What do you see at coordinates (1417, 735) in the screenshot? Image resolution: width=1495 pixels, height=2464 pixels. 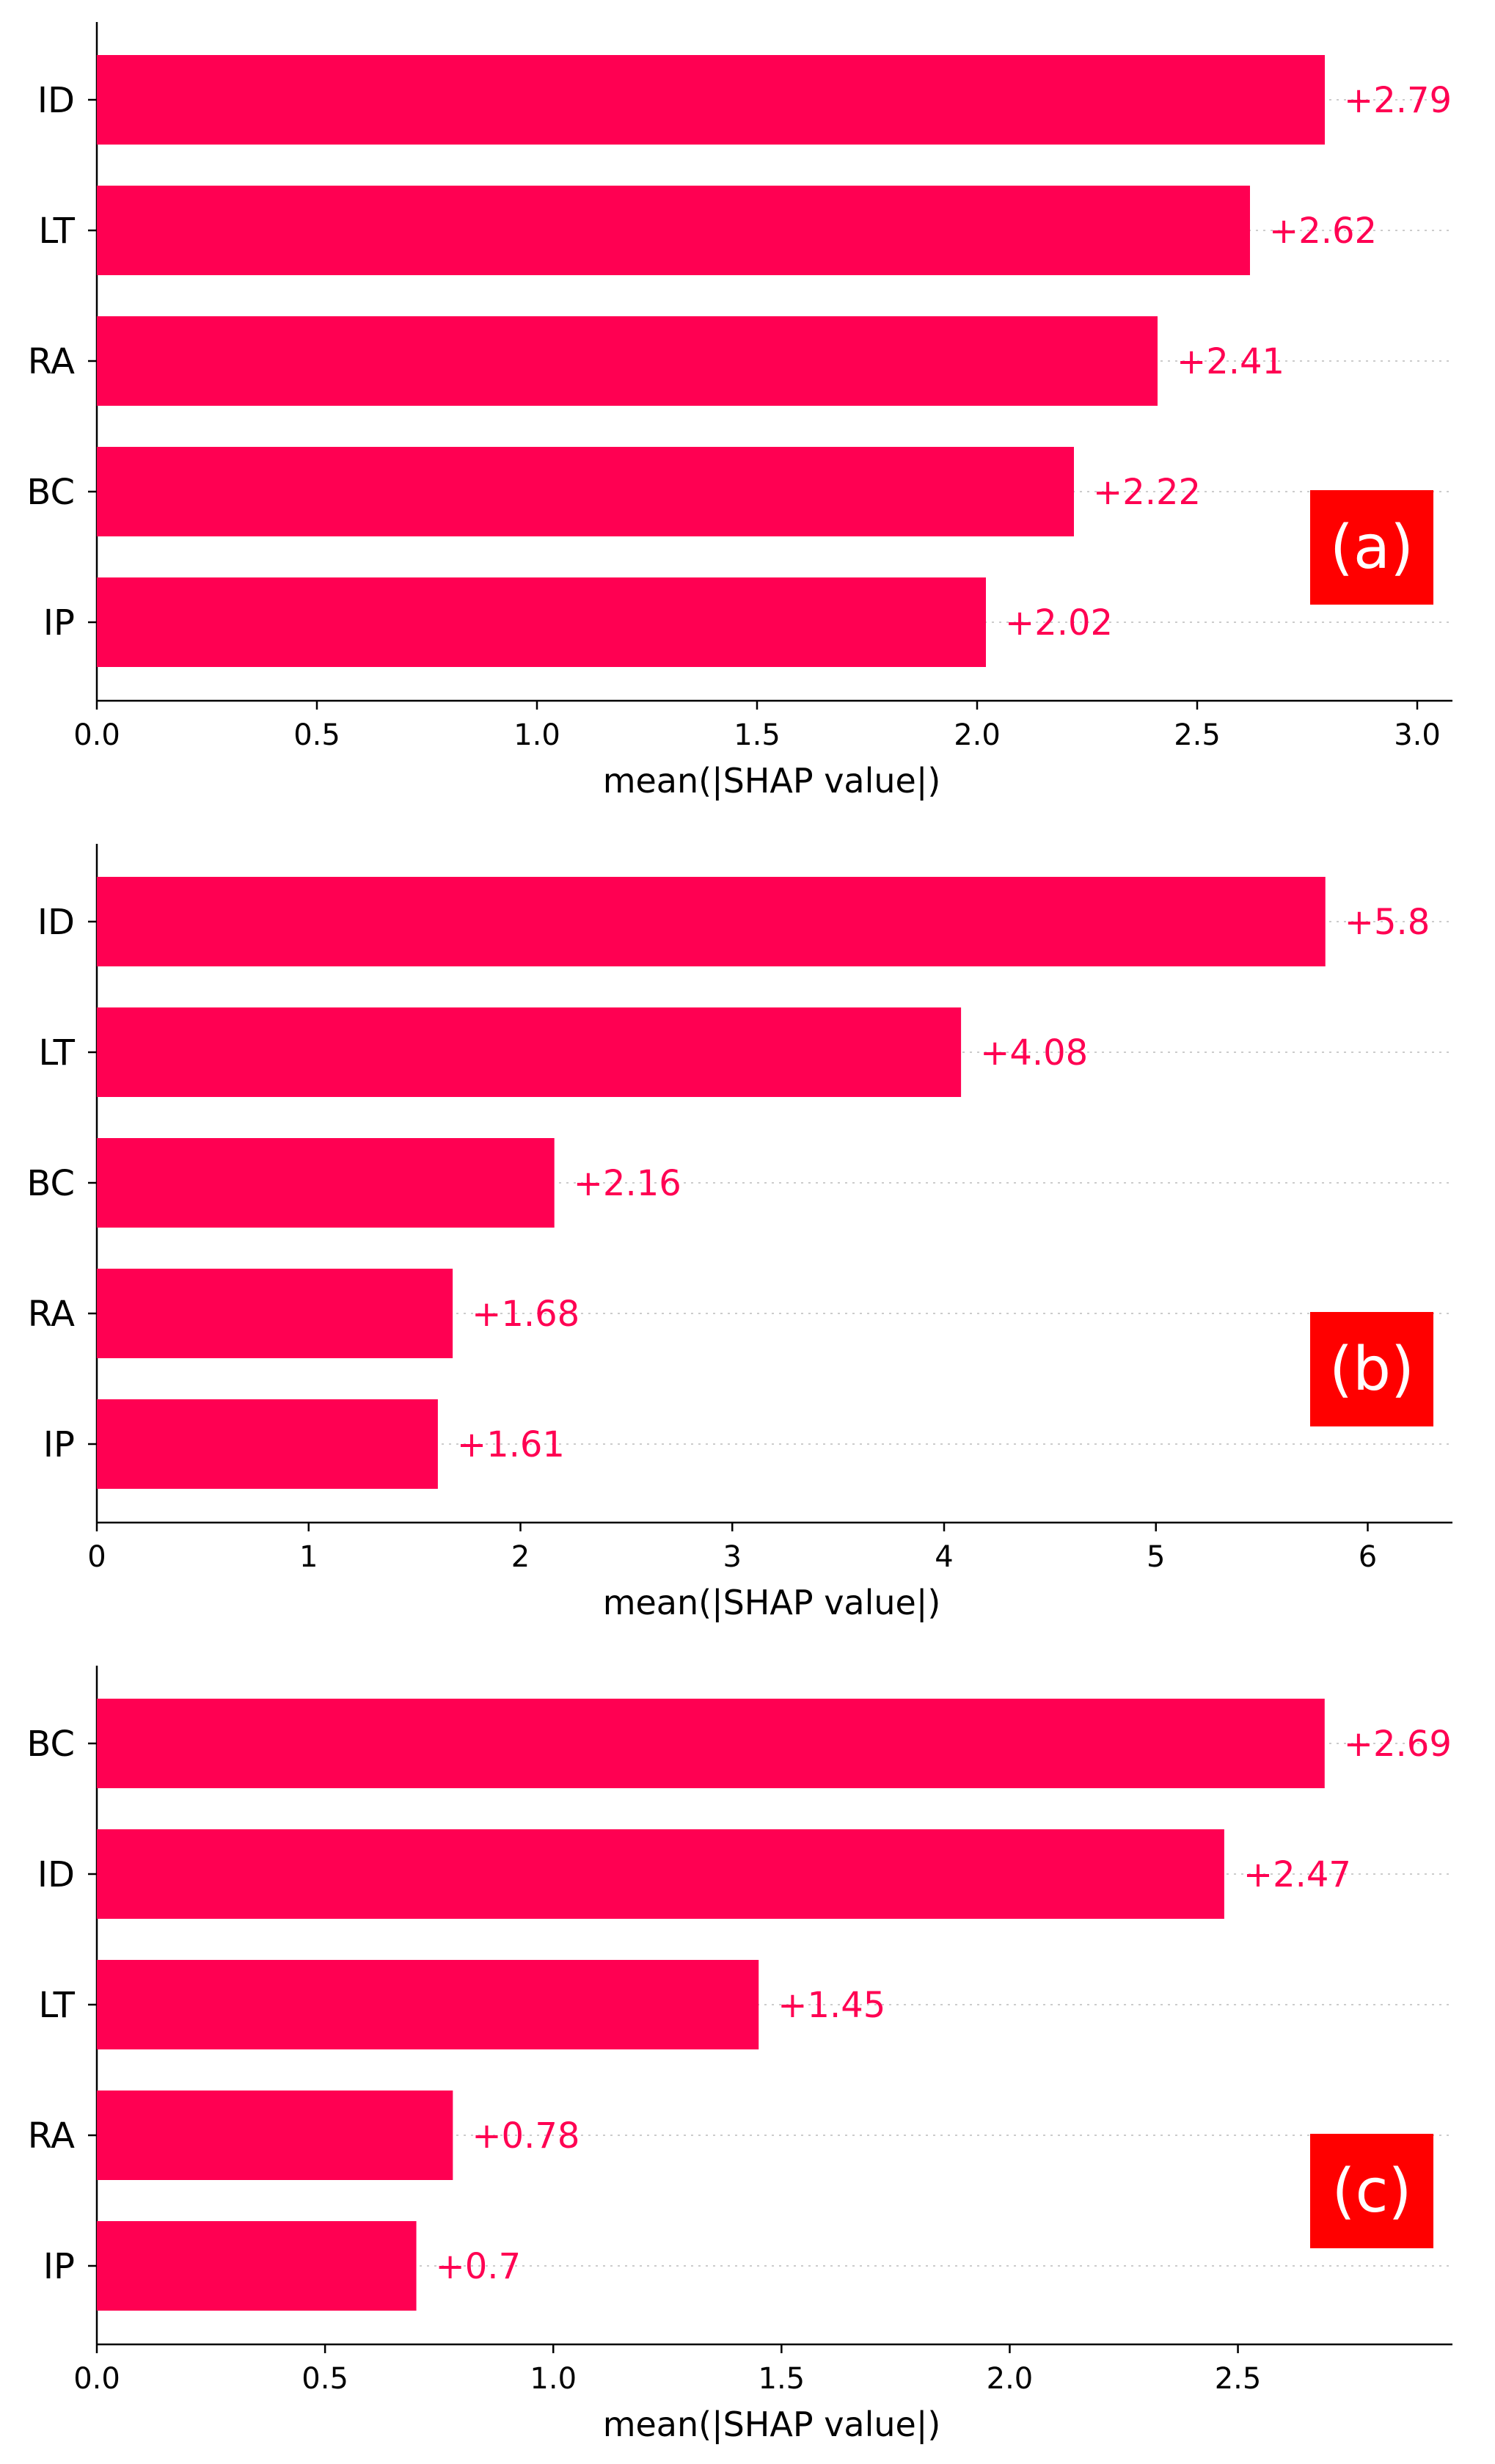 I see `x-tick-label: 3.0` at bounding box center [1417, 735].